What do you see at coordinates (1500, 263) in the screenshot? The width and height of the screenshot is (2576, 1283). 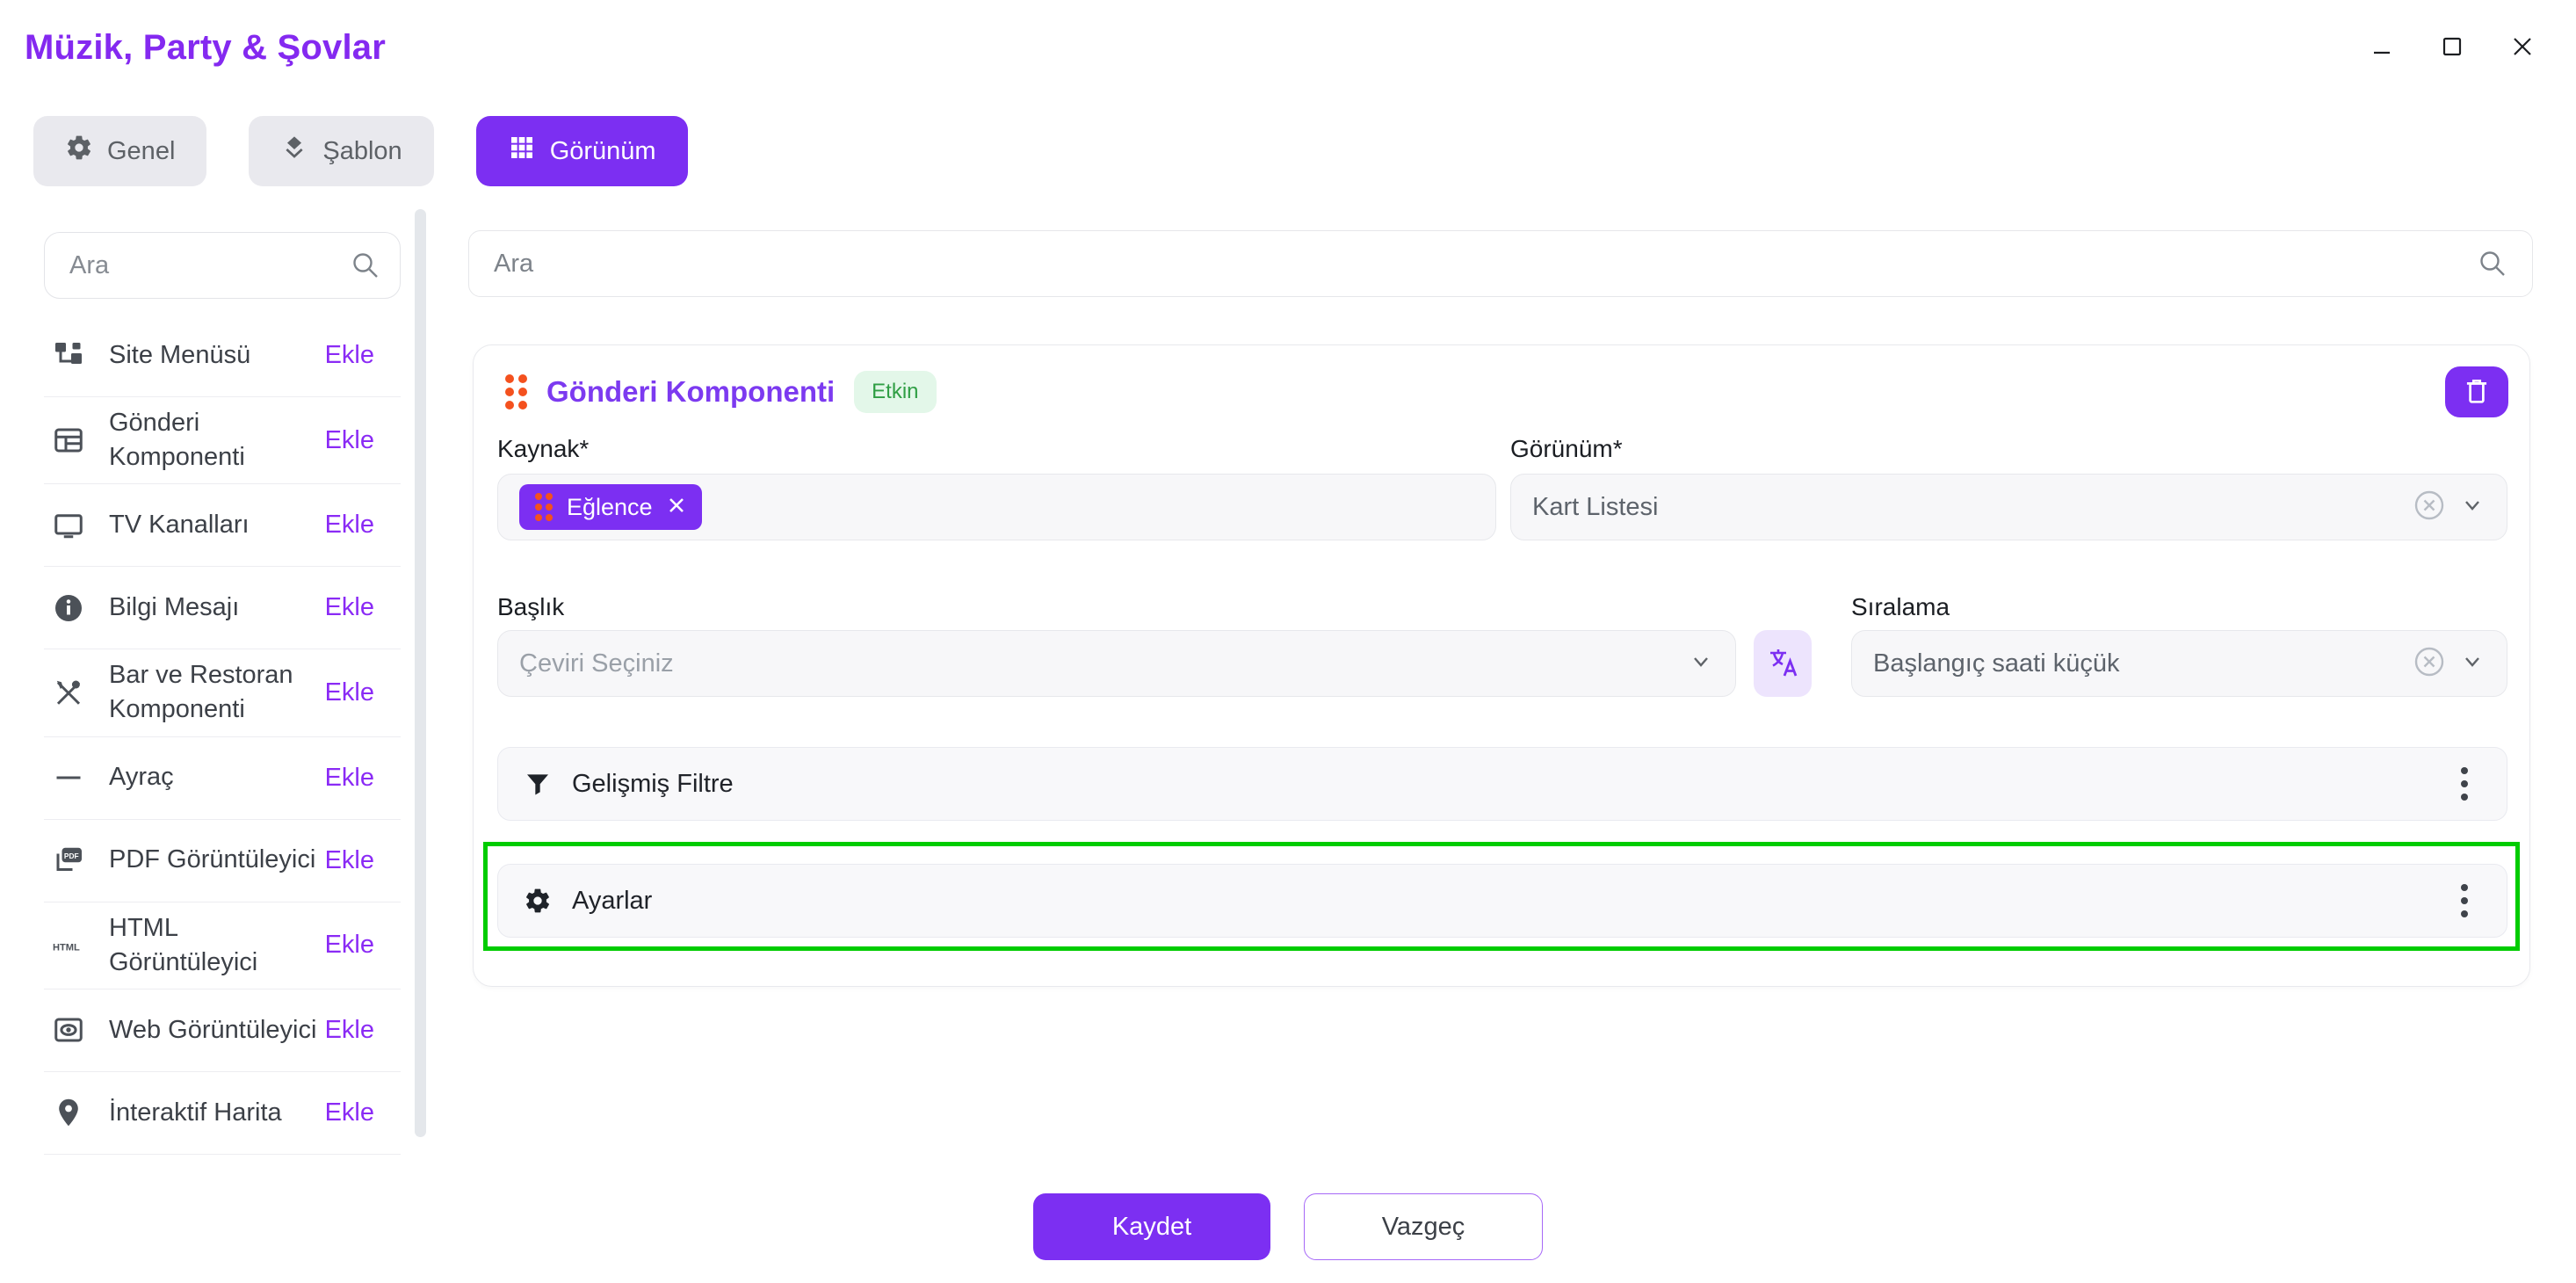 I see `main-search-input` at bounding box center [1500, 263].